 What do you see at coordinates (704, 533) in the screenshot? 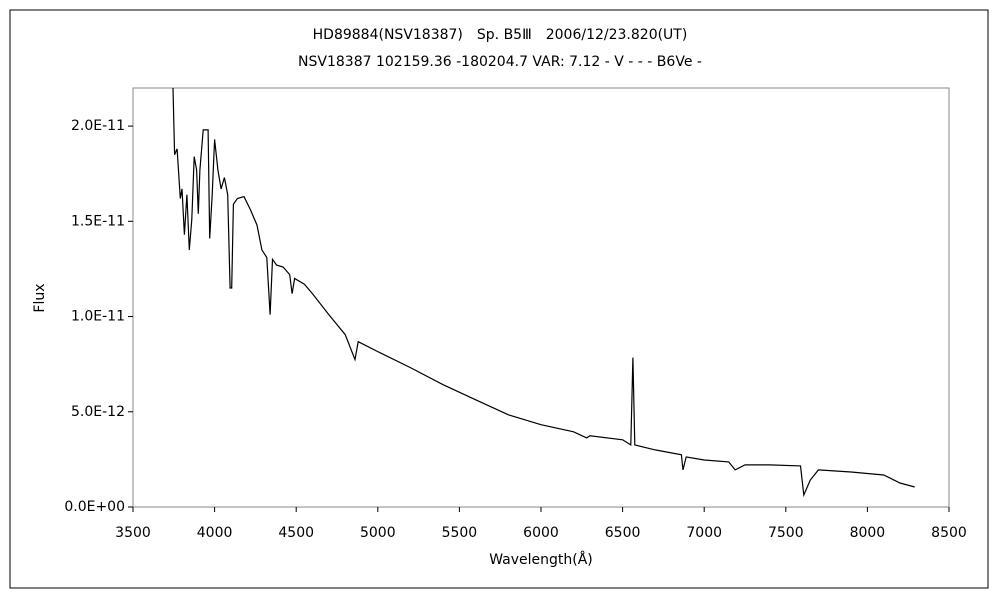
I see `x-tick-label: 7000` at bounding box center [704, 533].